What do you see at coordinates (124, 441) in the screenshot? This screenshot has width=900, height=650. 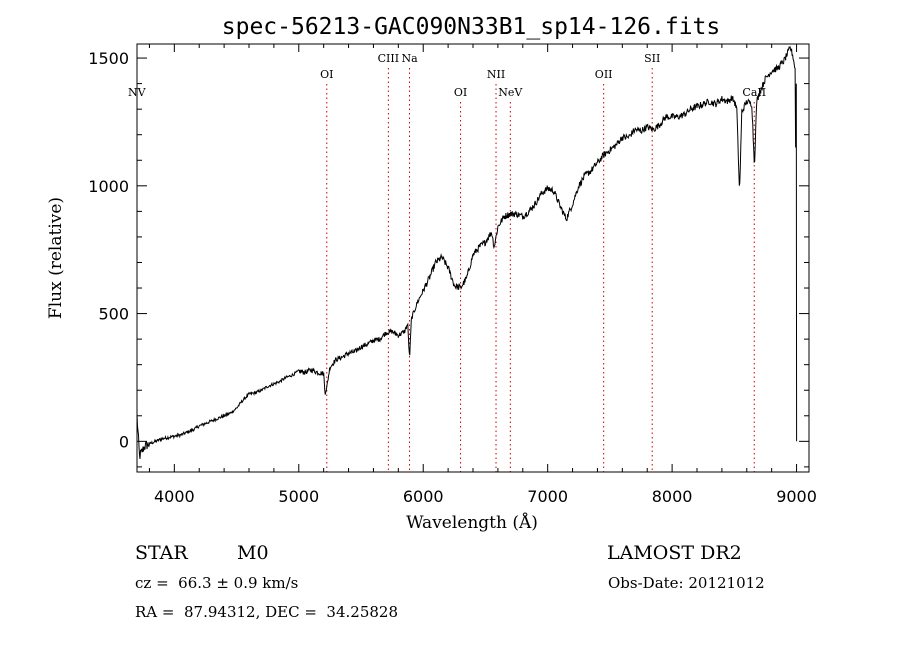 I see `y-tick-label: 0` at bounding box center [124, 441].